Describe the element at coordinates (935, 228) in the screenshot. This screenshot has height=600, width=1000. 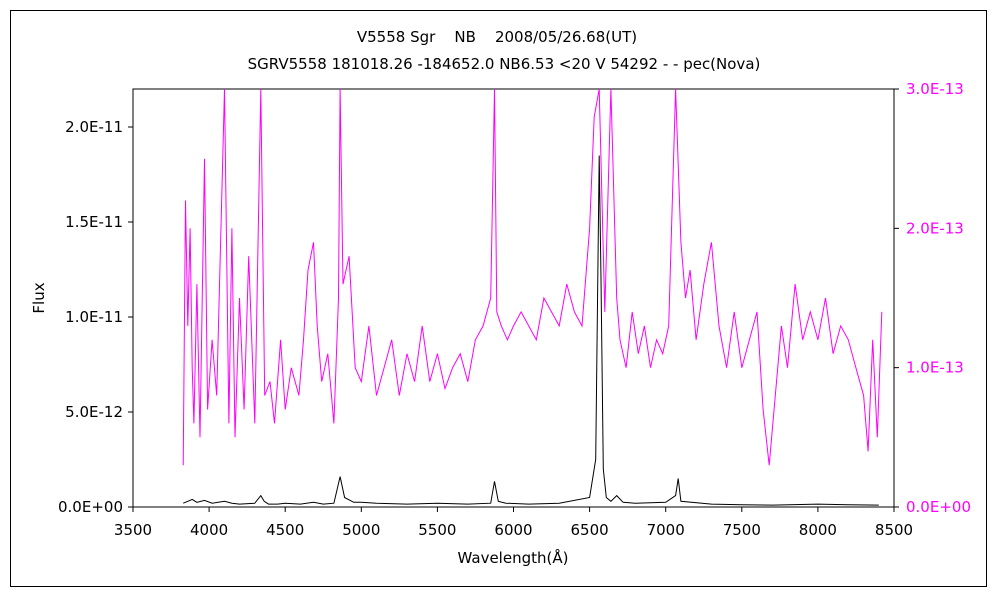
I see `y-right-tick-label: 2.0E-13` at that location.